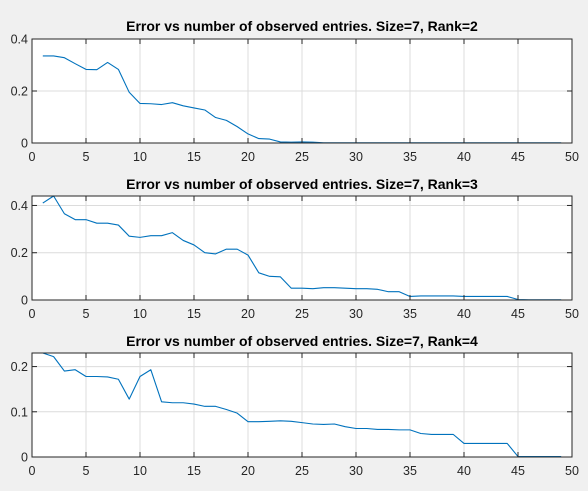 The height and width of the screenshot is (491, 588). What do you see at coordinates (19, 40) in the screenshot?
I see `chart-1-ytick-label-2: 0.4` at bounding box center [19, 40].